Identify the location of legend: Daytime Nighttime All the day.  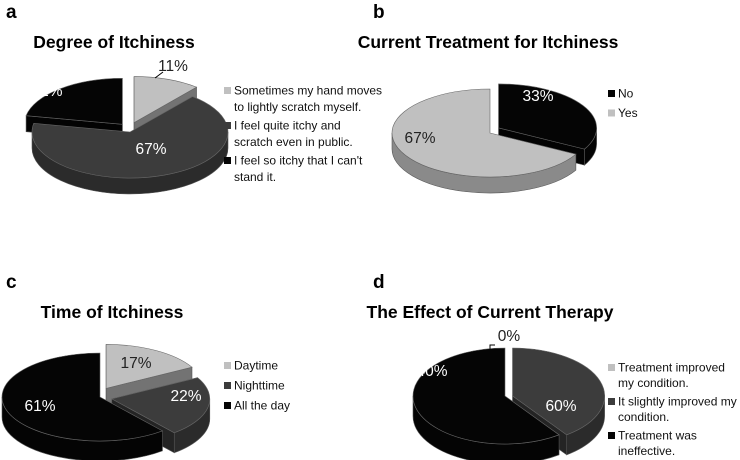
(257, 386).